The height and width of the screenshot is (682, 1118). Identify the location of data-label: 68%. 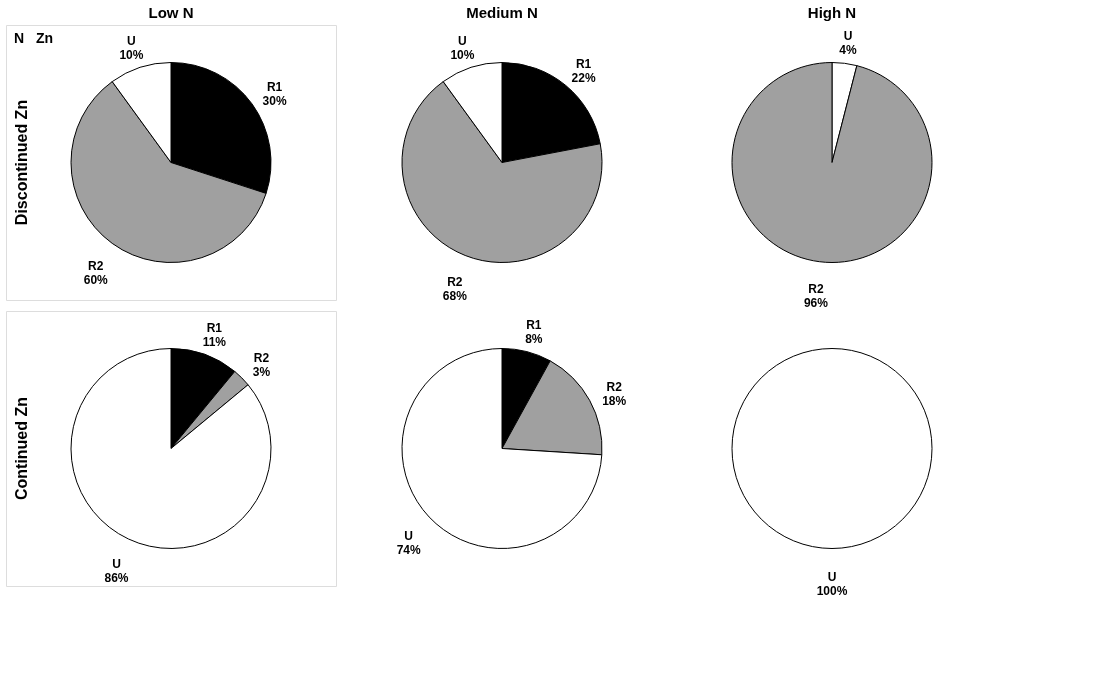
(455, 295).